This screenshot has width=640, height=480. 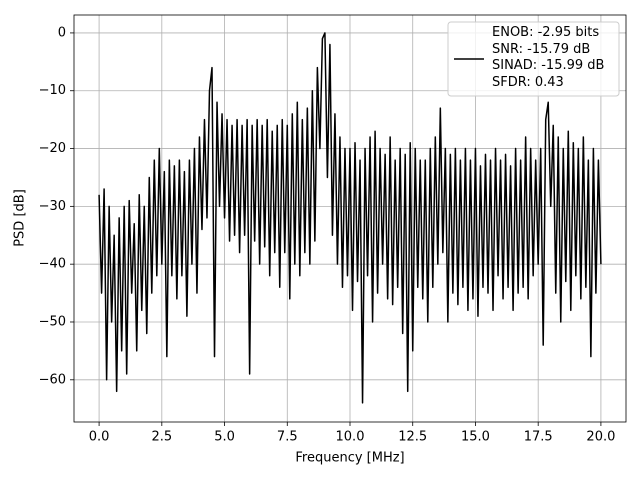 I want to click on y-tick-label: −20, so click(x=52, y=148).